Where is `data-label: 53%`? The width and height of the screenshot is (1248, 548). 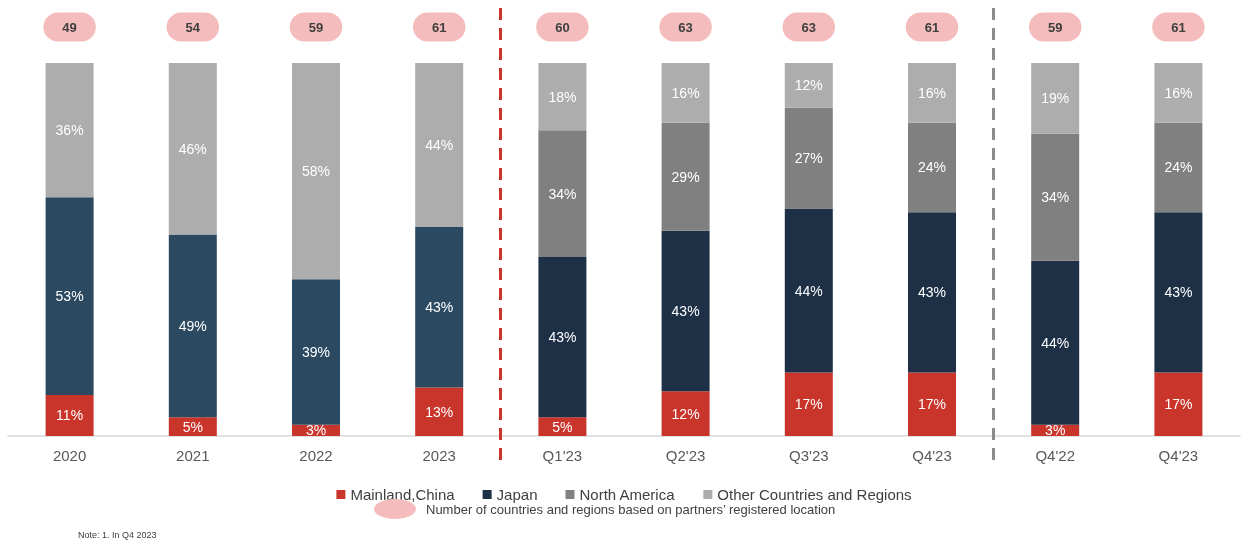 data-label: 53% is located at coordinates (69, 296).